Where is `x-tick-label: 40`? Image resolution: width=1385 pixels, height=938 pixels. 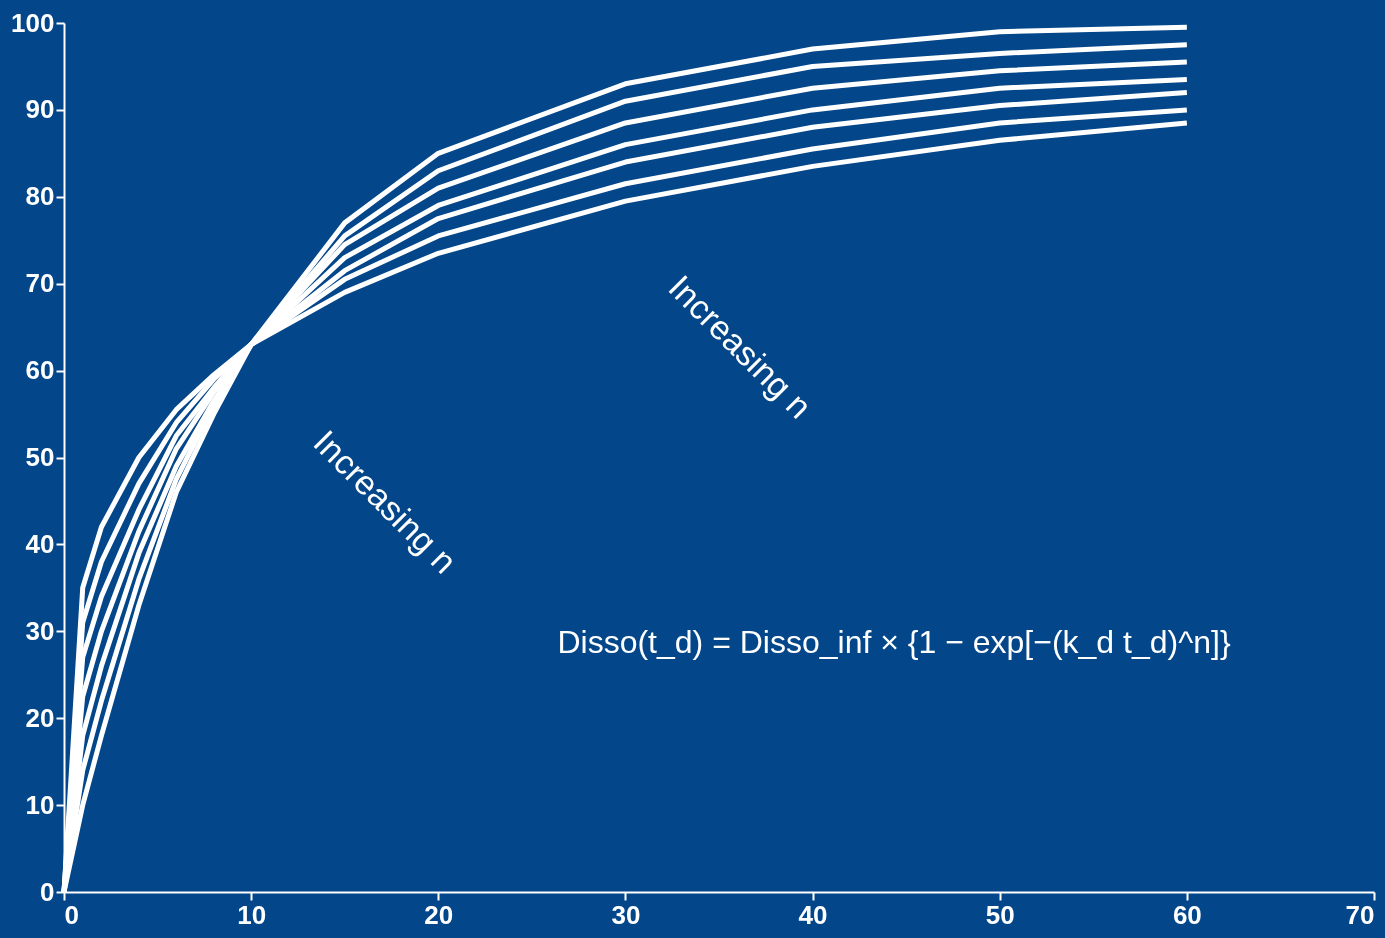
x-tick-label: 40 is located at coordinates (813, 914).